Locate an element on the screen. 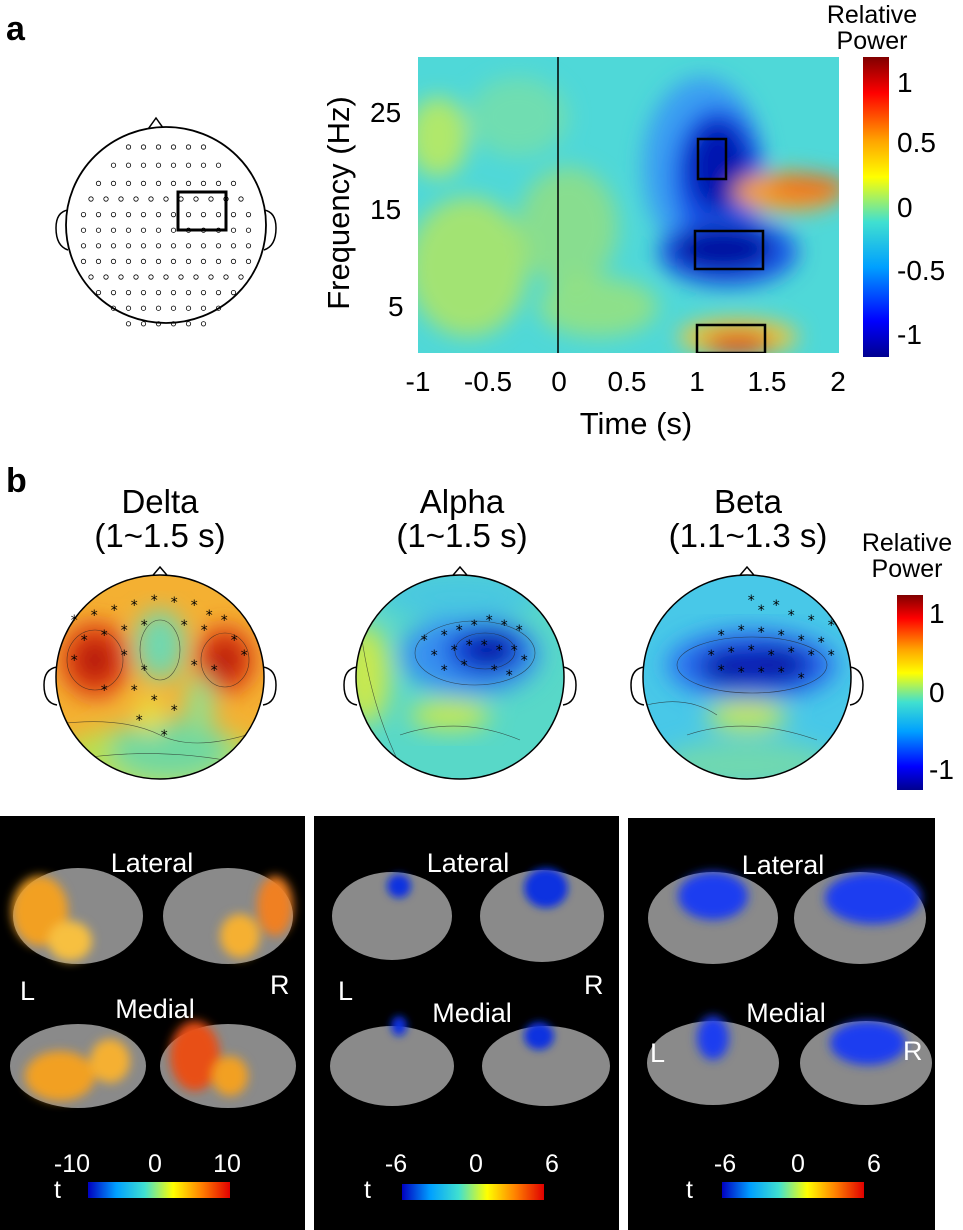 This screenshot has height=1230, width=963. electrode-montage-head is located at coordinates (166, 221).